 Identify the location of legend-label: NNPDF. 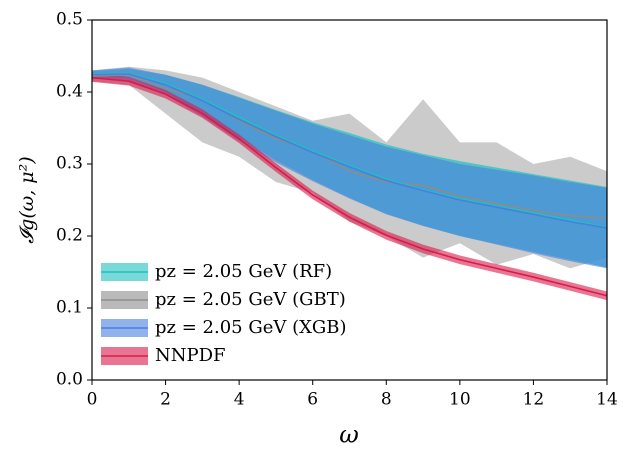
(190, 355).